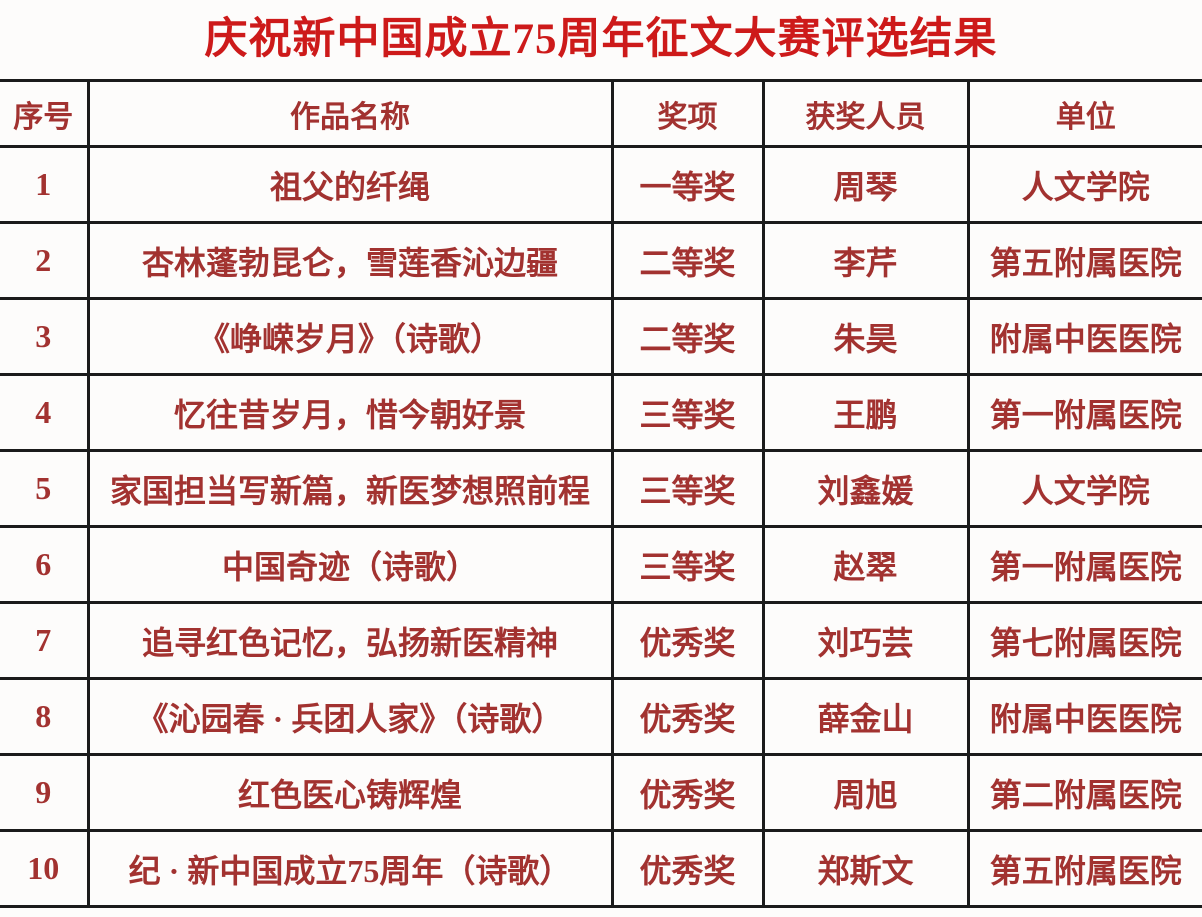 The width and height of the screenshot is (1202, 917). What do you see at coordinates (865, 640) in the screenshot?
I see `cell-winner: 刘巧芸` at bounding box center [865, 640].